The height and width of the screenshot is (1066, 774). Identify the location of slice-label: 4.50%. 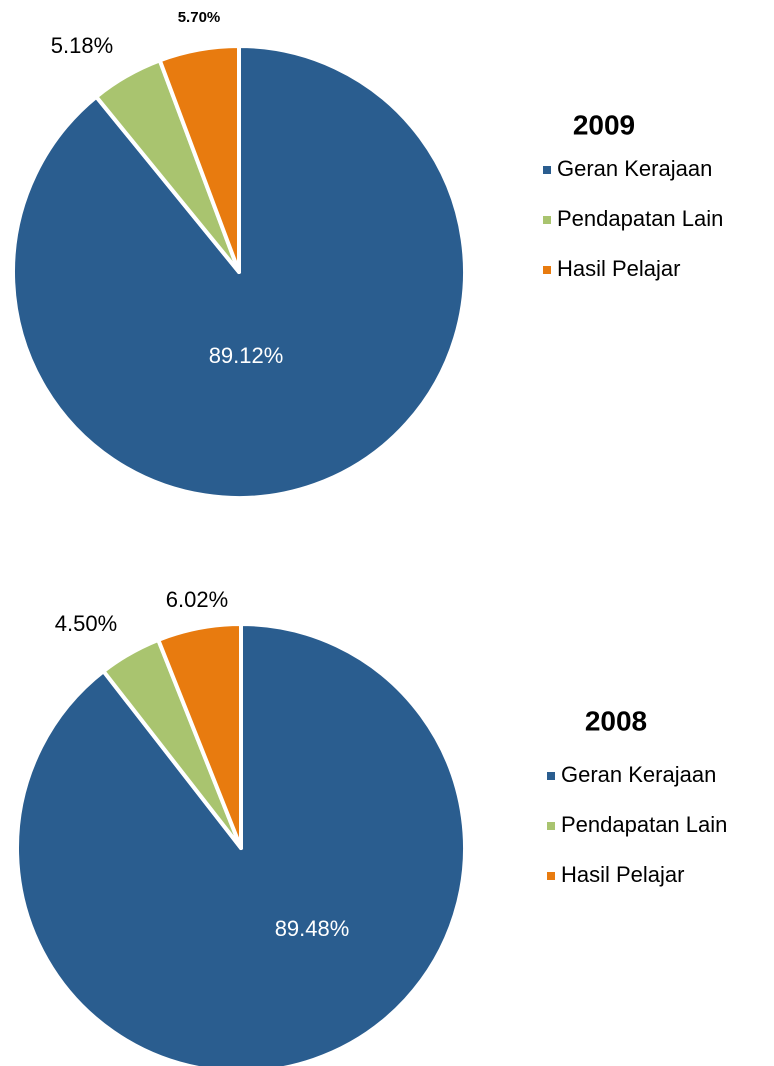
(86, 623).